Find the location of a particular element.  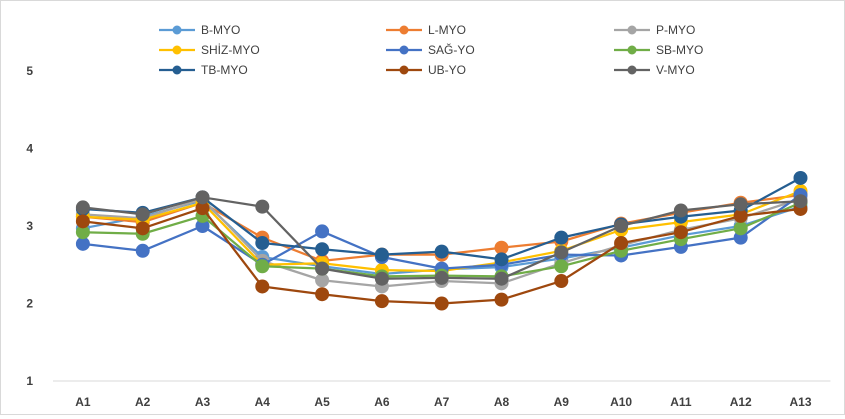

x-tick-label: A8 is located at coordinates (502, 402).